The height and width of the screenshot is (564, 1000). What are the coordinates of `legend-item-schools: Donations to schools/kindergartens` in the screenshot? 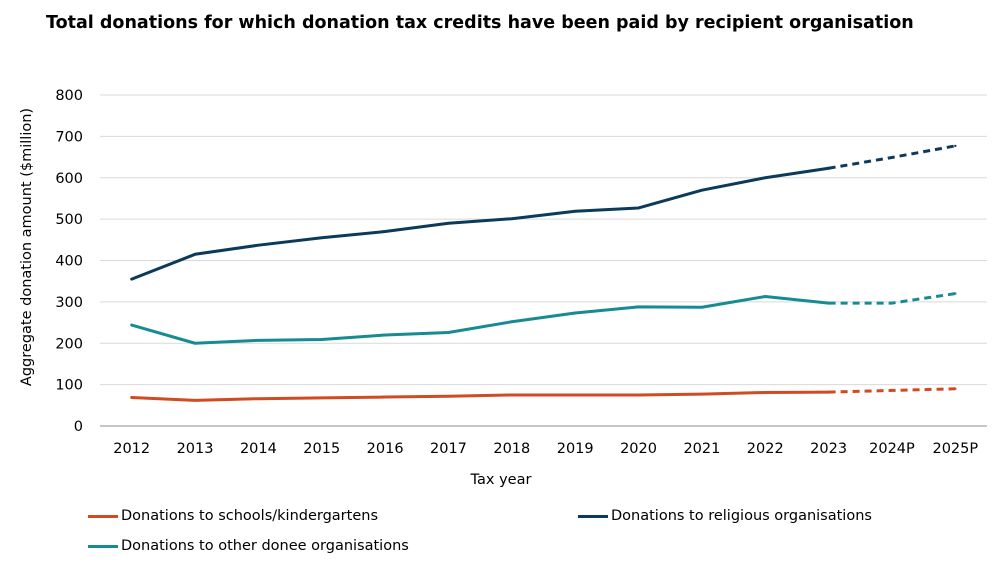 It's located at (233, 516).